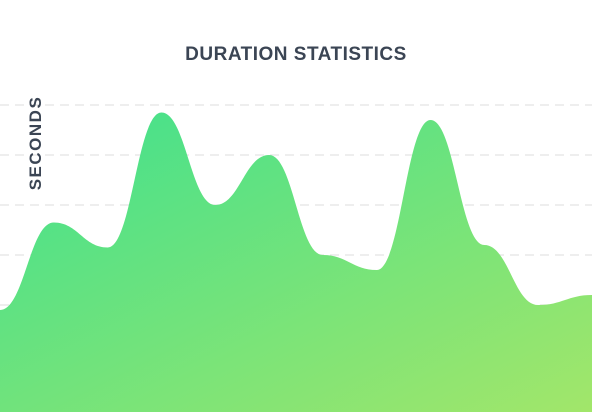 This screenshot has height=412, width=592. What do you see at coordinates (35, 143) in the screenshot?
I see `y-axis-label: SECONDS` at bounding box center [35, 143].